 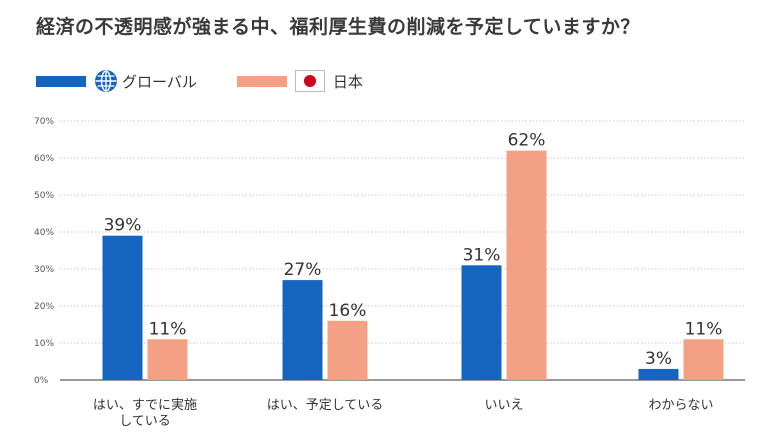 I want to click on legend-label-global: グローバル, so click(x=159, y=81).